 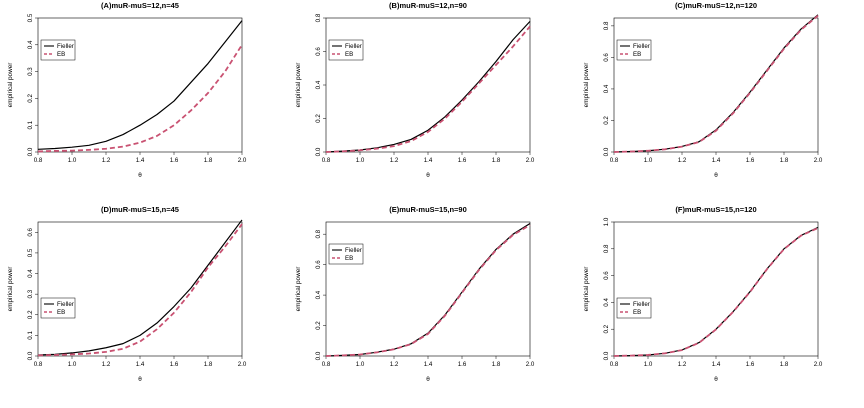 I want to click on y-tick-label: 0.5, so click(x=30, y=252).